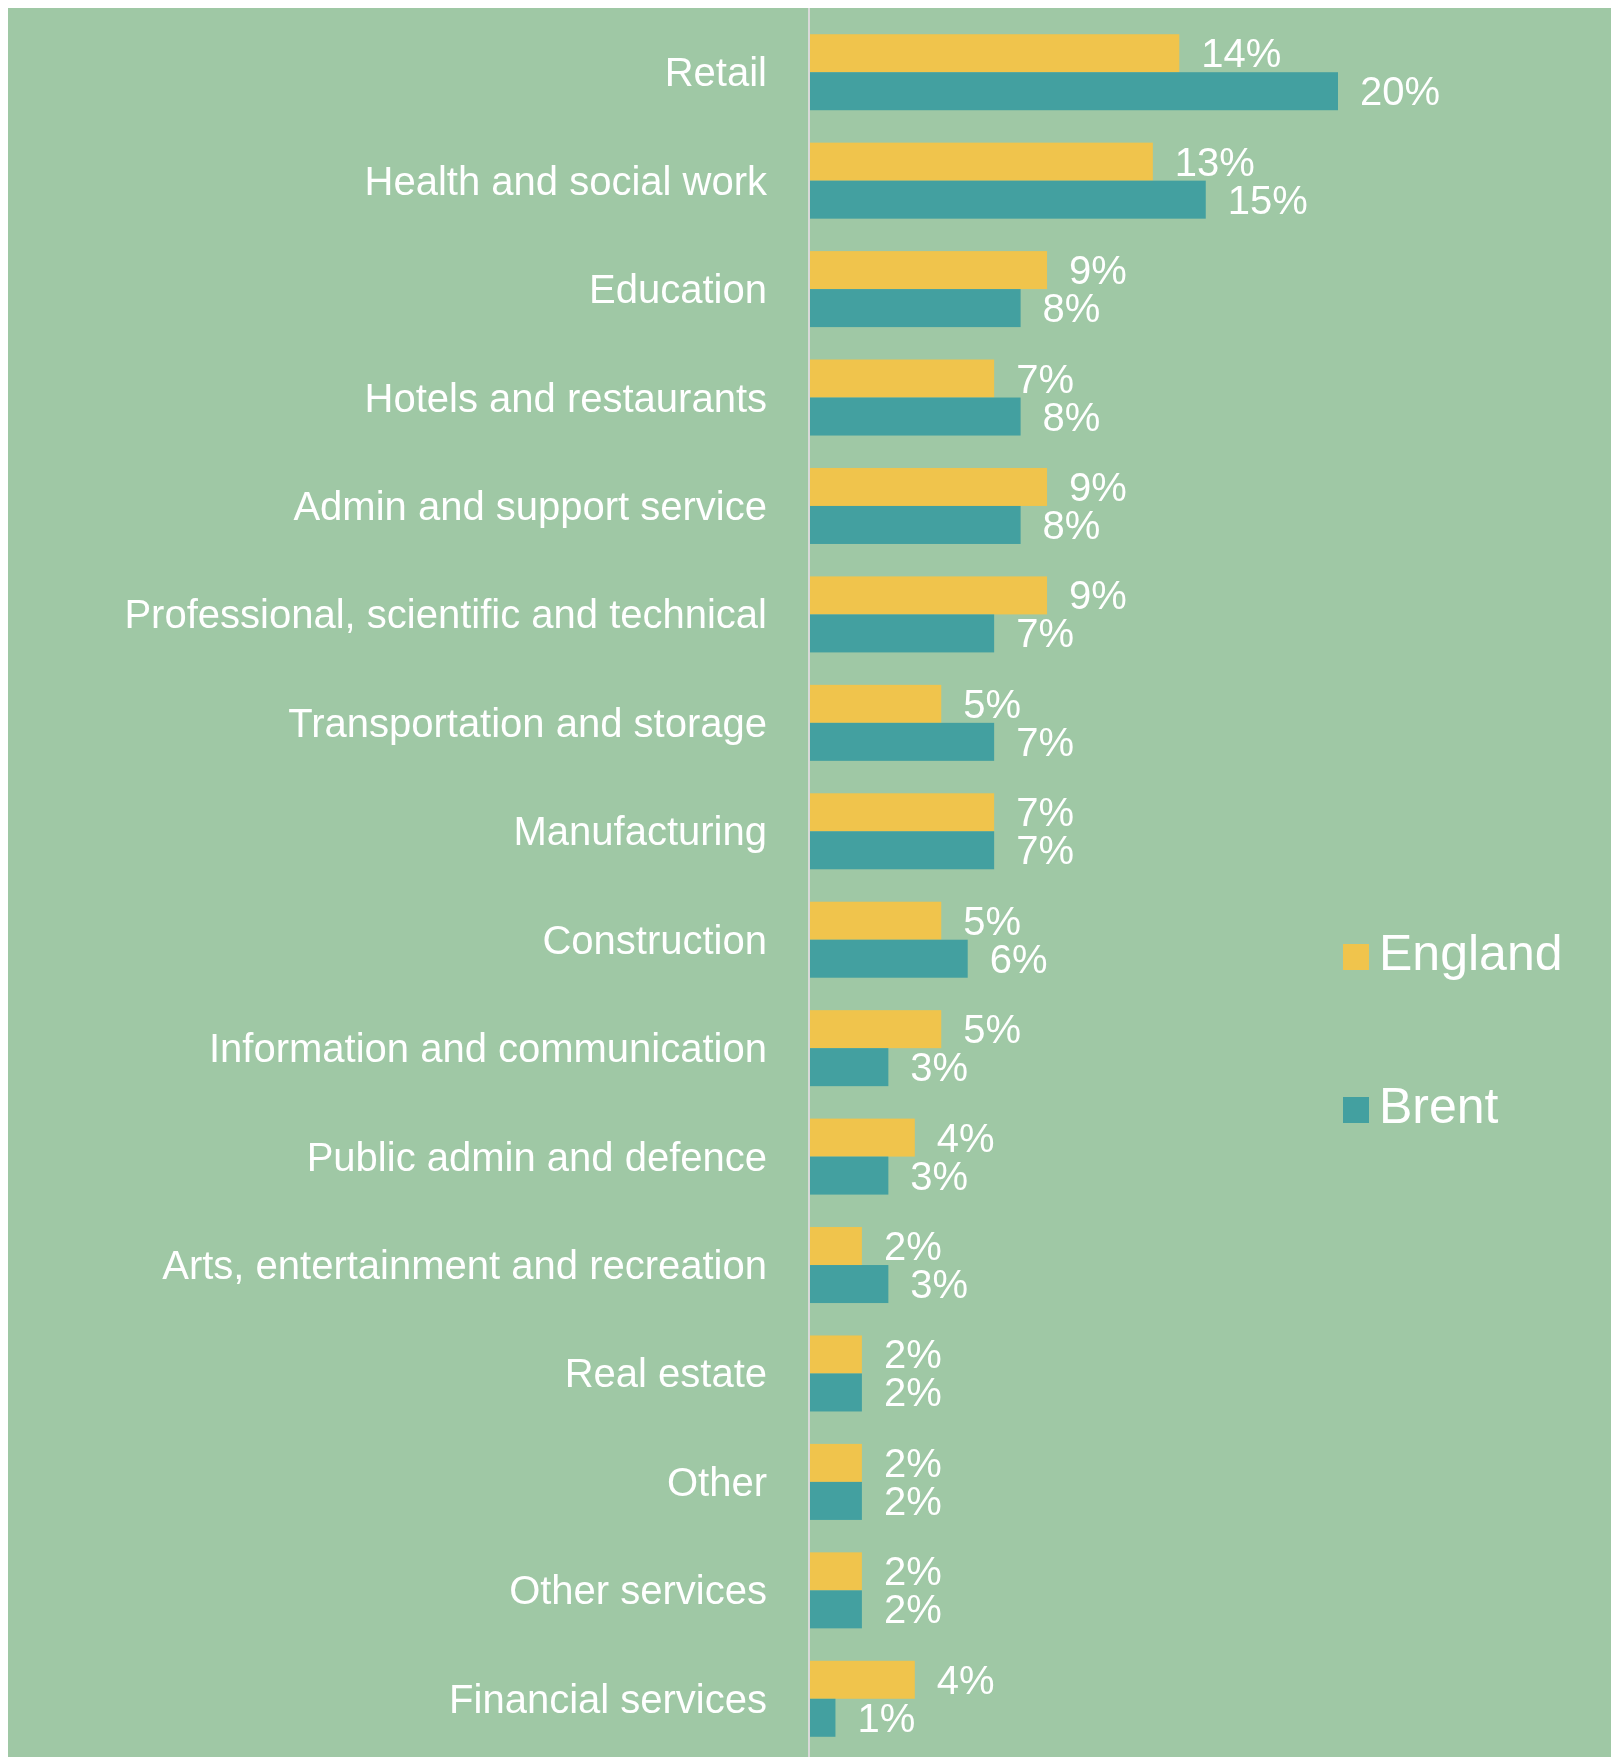 The image size is (1611, 1757). Describe the element at coordinates (487, 1048) in the screenshot. I see `y-tick-label: Information and communication` at that location.